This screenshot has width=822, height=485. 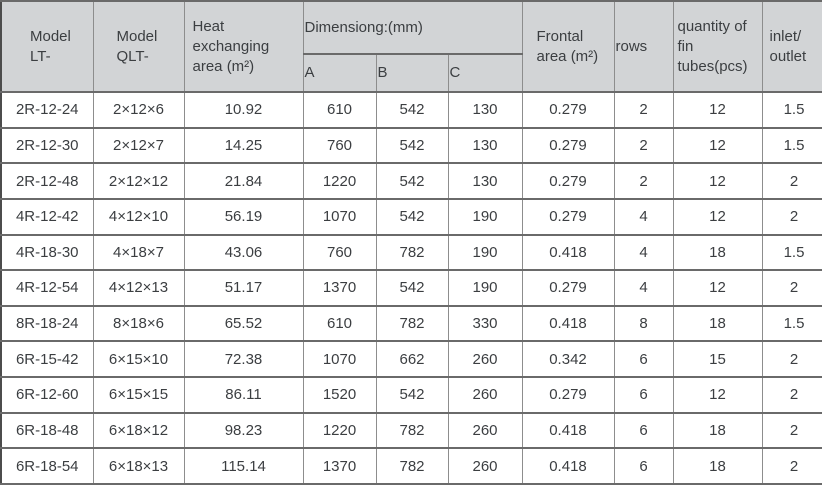 I want to click on cell-model_lt: 4R-18-30, so click(x=47, y=252).